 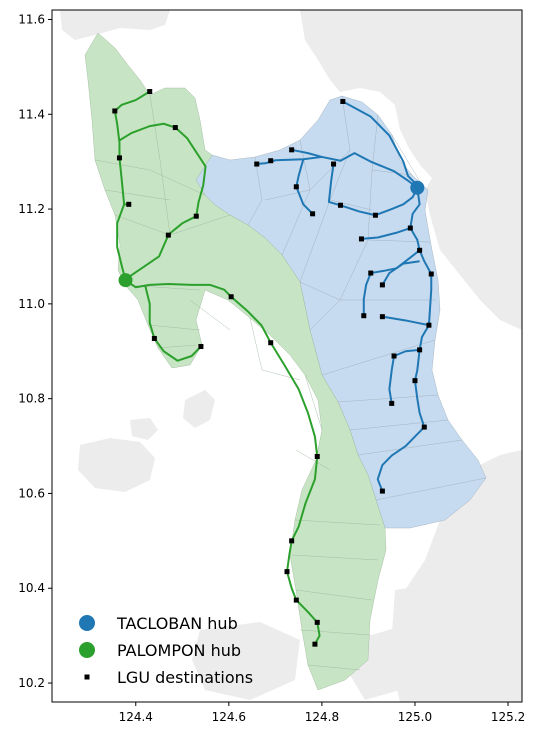 What do you see at coordinates (31, 493) in the screenshot?
I see `y-tick-label-3: 10.6` at bounding box center [31, 493].